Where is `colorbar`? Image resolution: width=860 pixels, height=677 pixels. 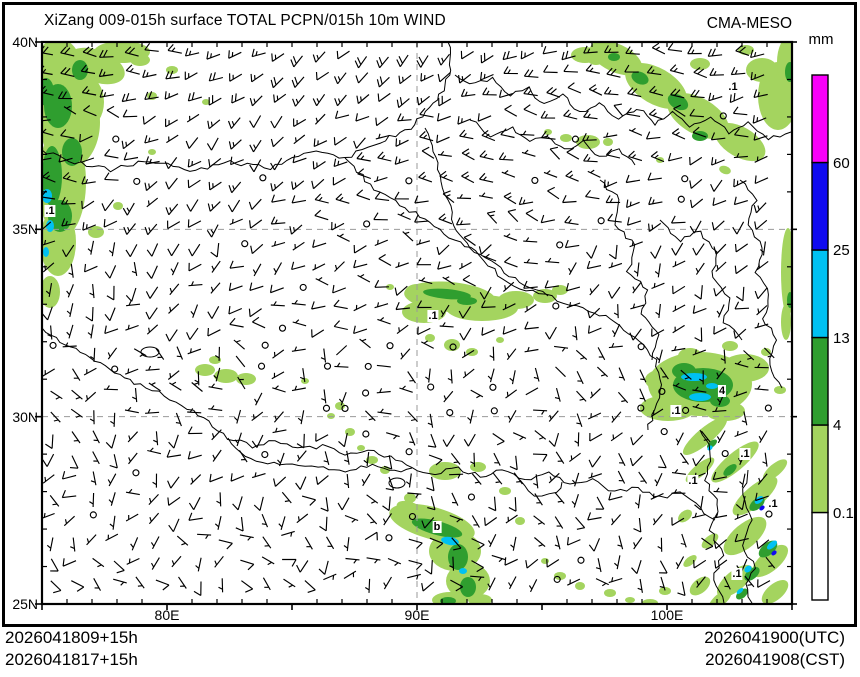 colorbar is located at coordinates (820, 337).